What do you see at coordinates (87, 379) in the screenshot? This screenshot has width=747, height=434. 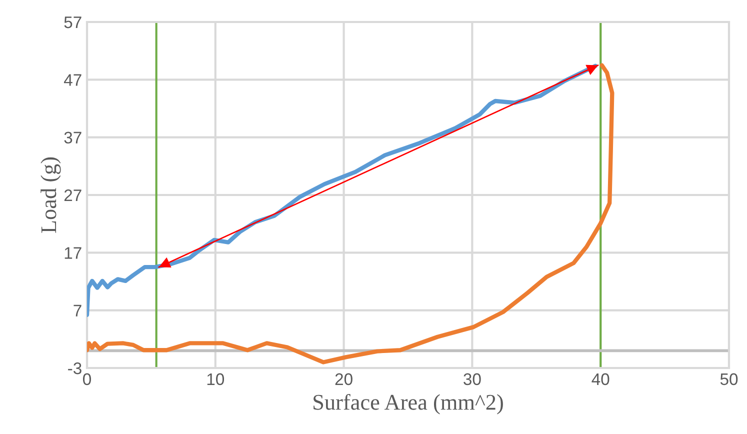 I see `x-tick-label: 0` at bounding box center [87, 379].